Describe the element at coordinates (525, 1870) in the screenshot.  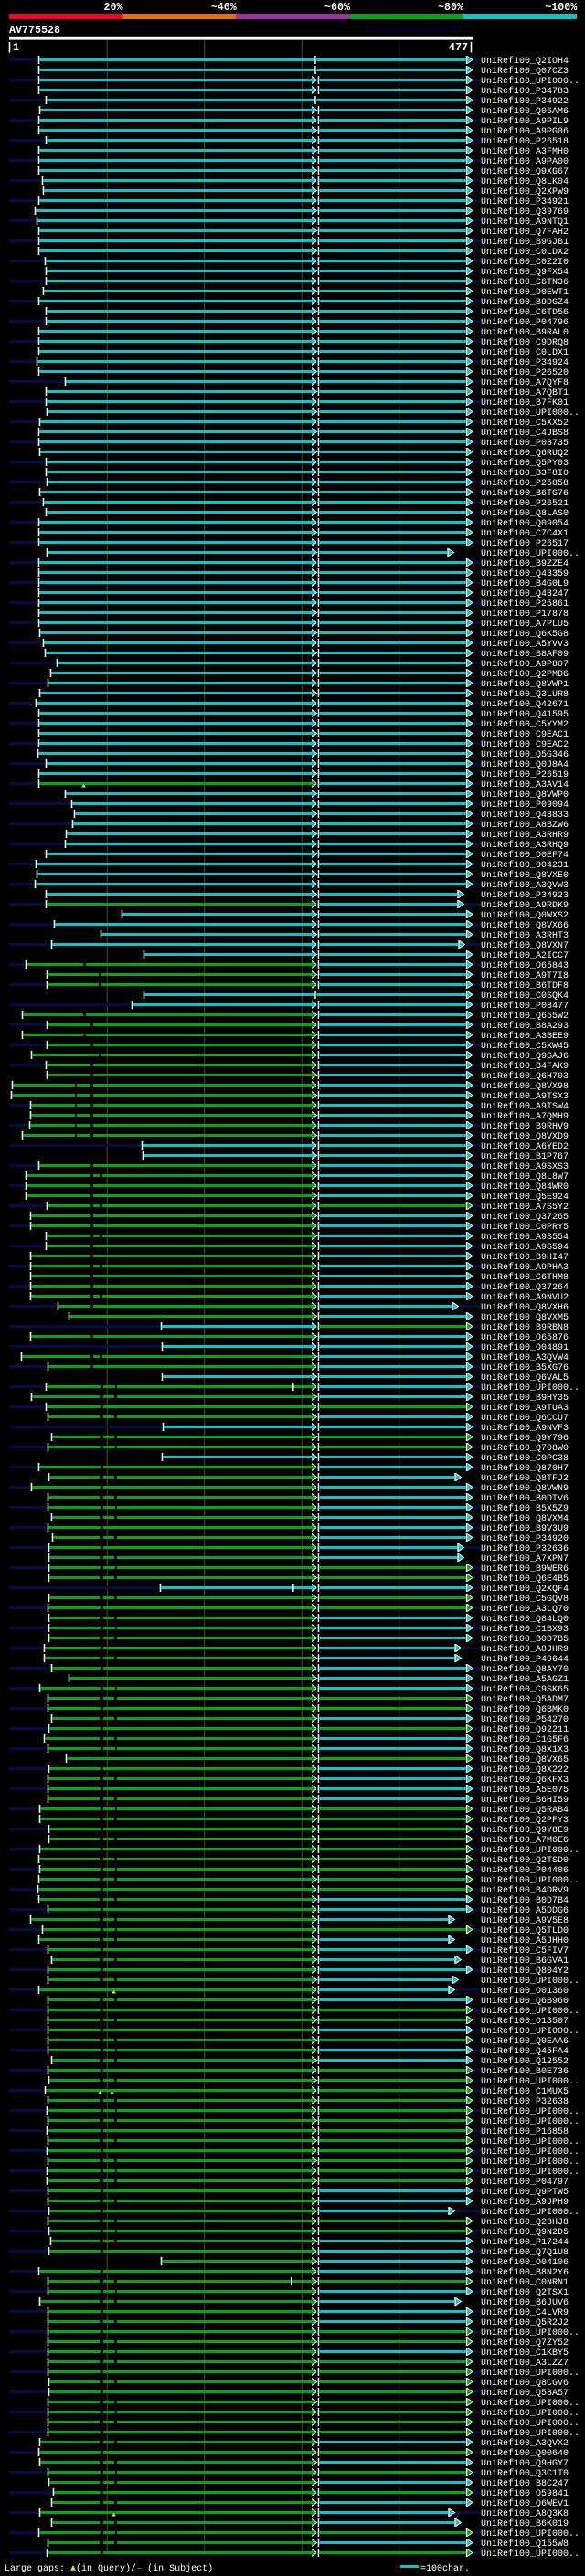
I see `svg-text: UniRef100_P04406` at that location.